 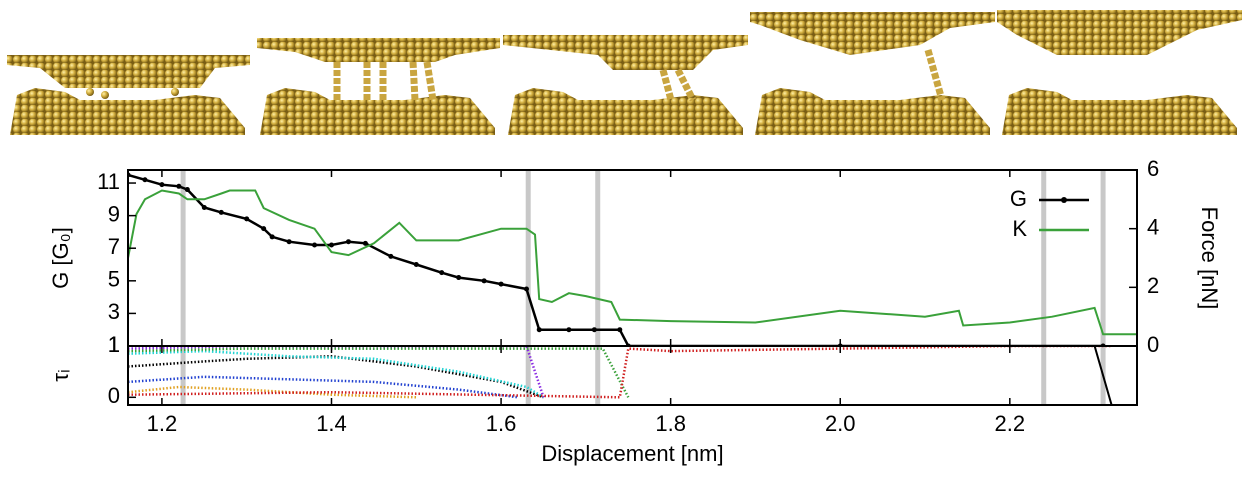 I want to click on legend-label: G, so click(x=1018, y=198).